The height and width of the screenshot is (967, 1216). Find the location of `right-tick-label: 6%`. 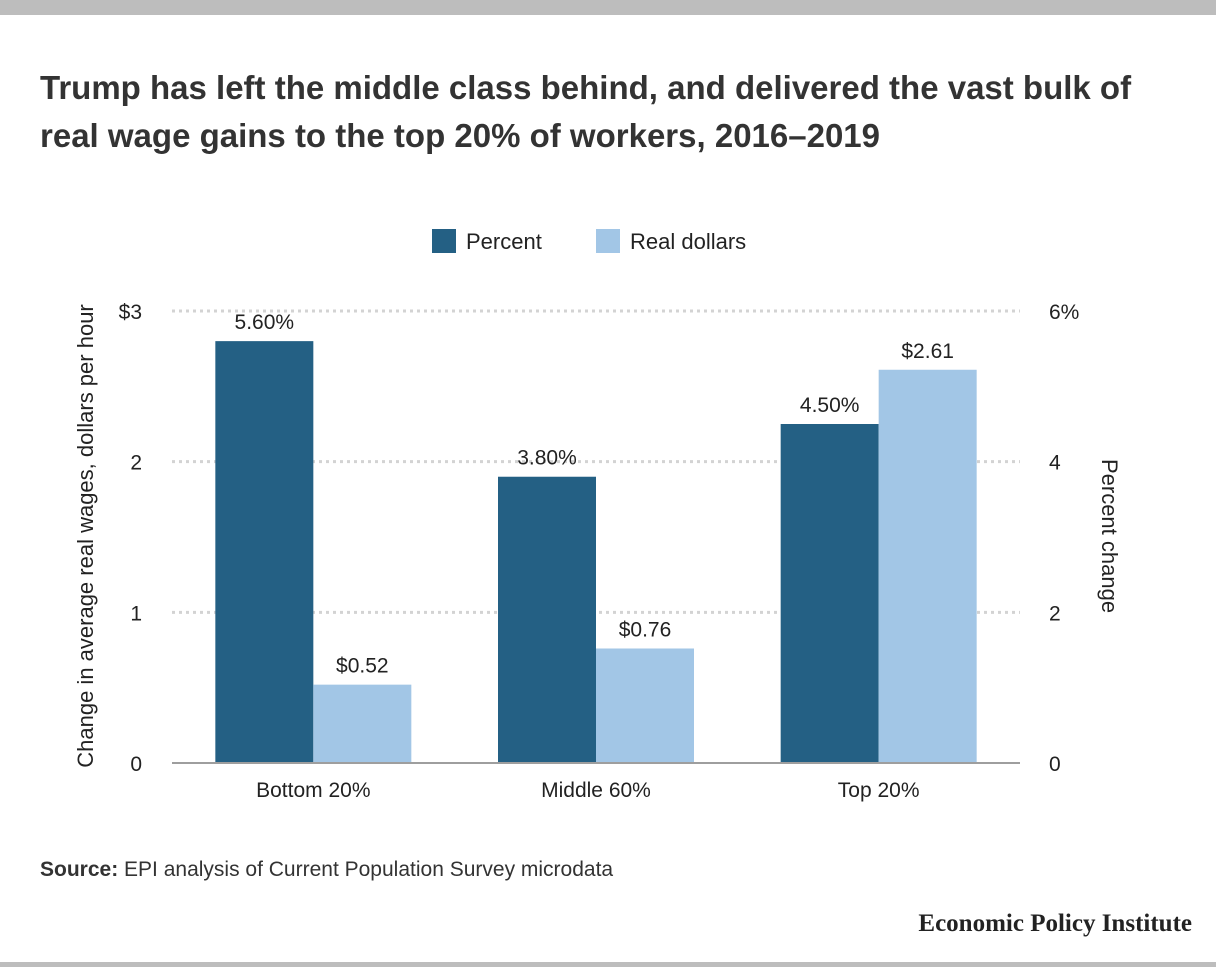

right-tick-label: 6% is located at coordinates (1064, 312).